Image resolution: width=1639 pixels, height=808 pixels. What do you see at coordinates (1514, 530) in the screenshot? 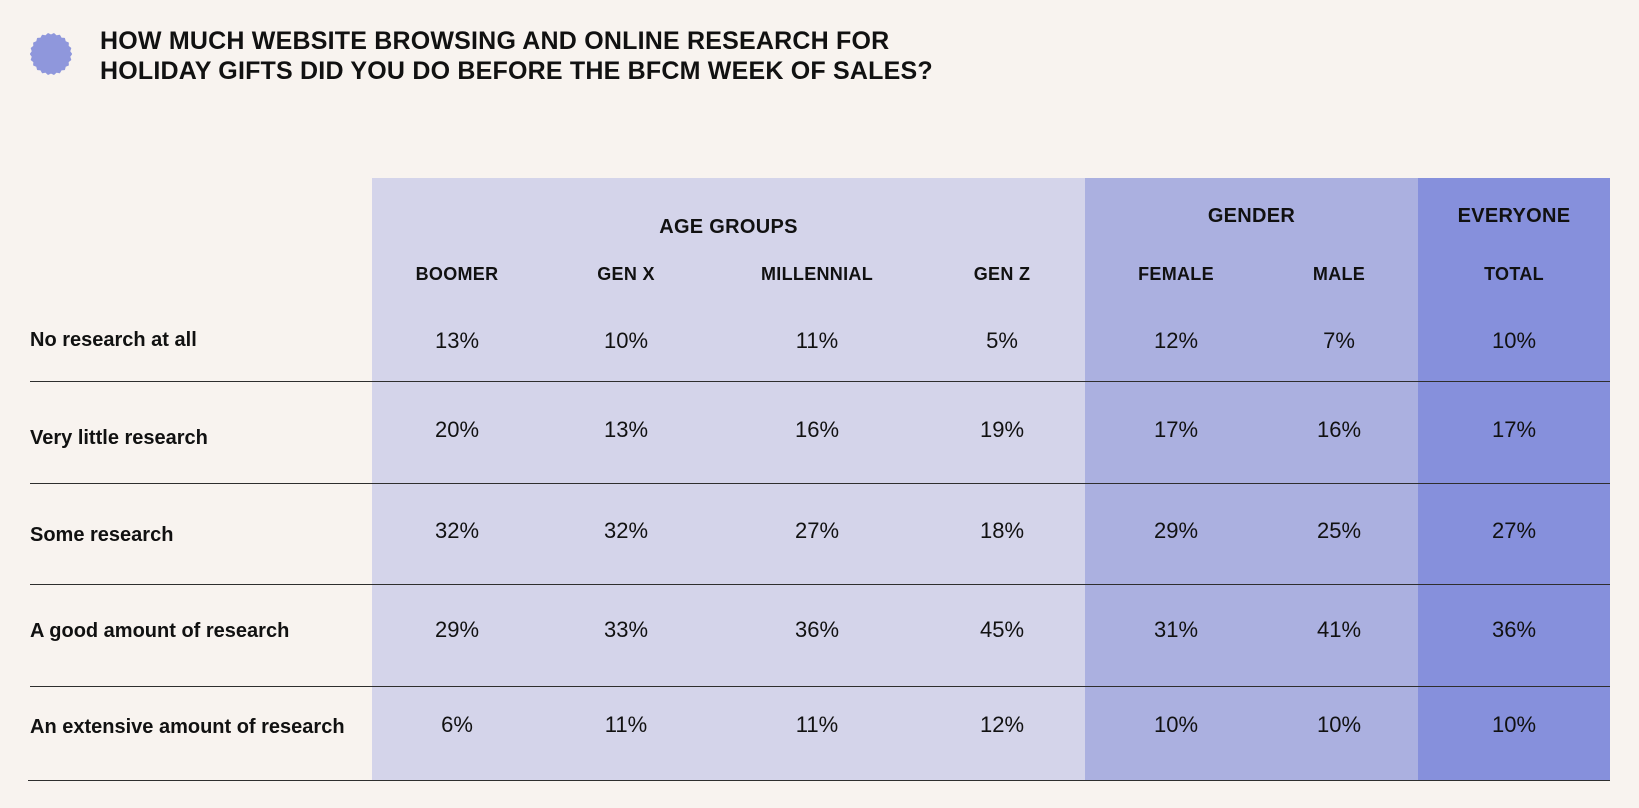
I see `table-cell-total: 27%` at bounding box center [1514, 530].